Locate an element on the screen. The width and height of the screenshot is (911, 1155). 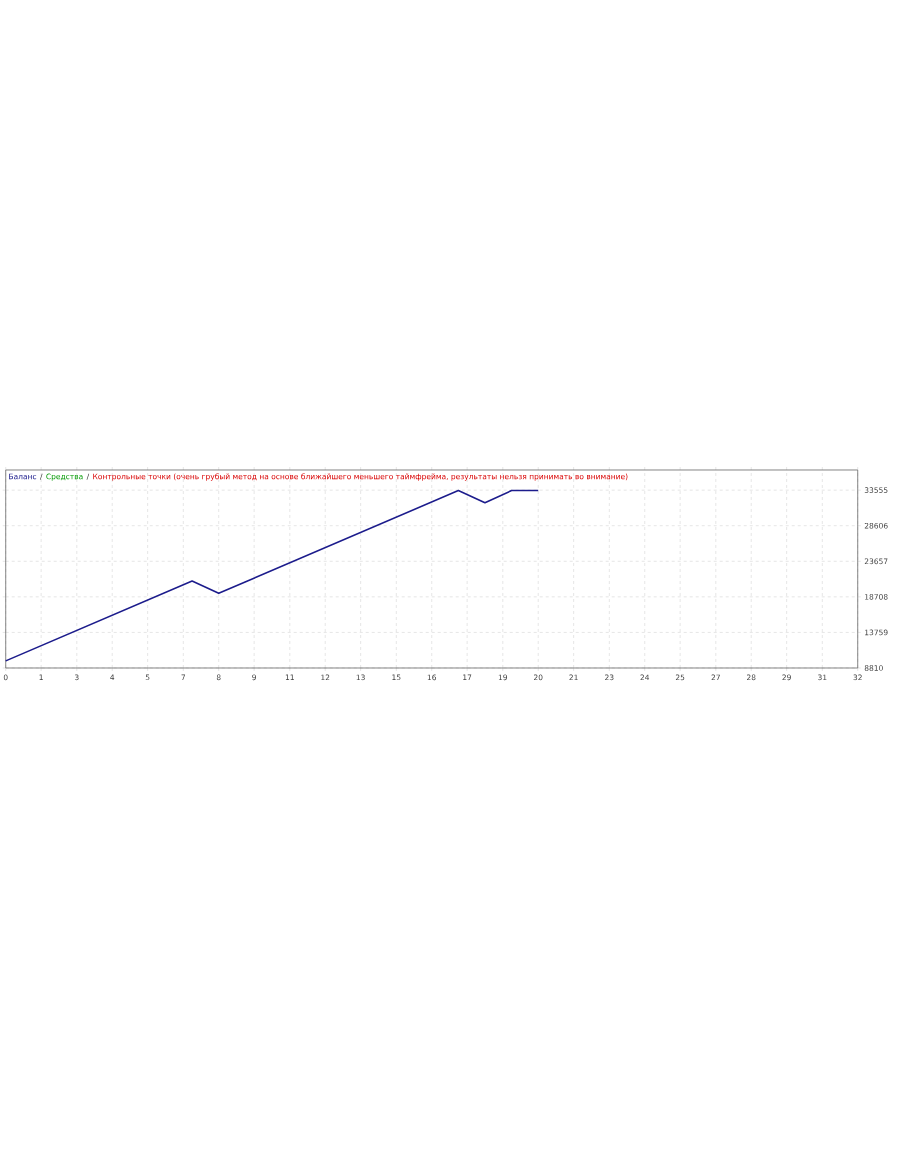
line-series is located at coordinates (272, 575).